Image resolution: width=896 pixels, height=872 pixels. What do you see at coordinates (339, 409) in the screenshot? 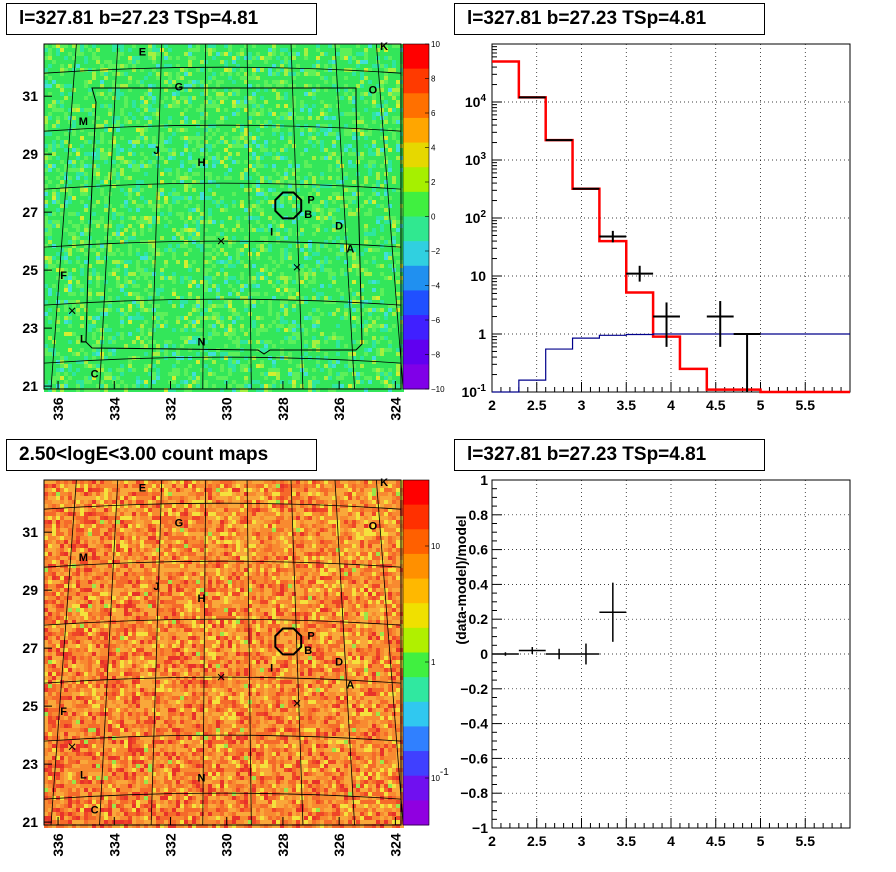
I see `x-tick-label: 326` at bounding box center [339, 409].